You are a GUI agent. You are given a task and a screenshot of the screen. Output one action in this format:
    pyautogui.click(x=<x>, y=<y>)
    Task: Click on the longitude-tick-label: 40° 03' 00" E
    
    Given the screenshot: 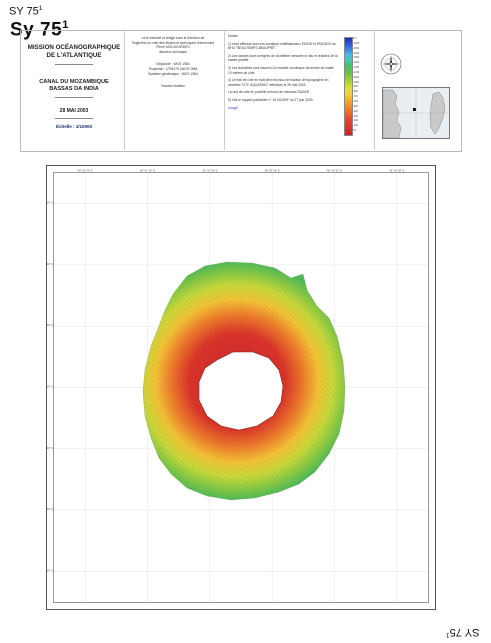 What is the action you would take?
    pyautogui.click(x=272, y=171)
    